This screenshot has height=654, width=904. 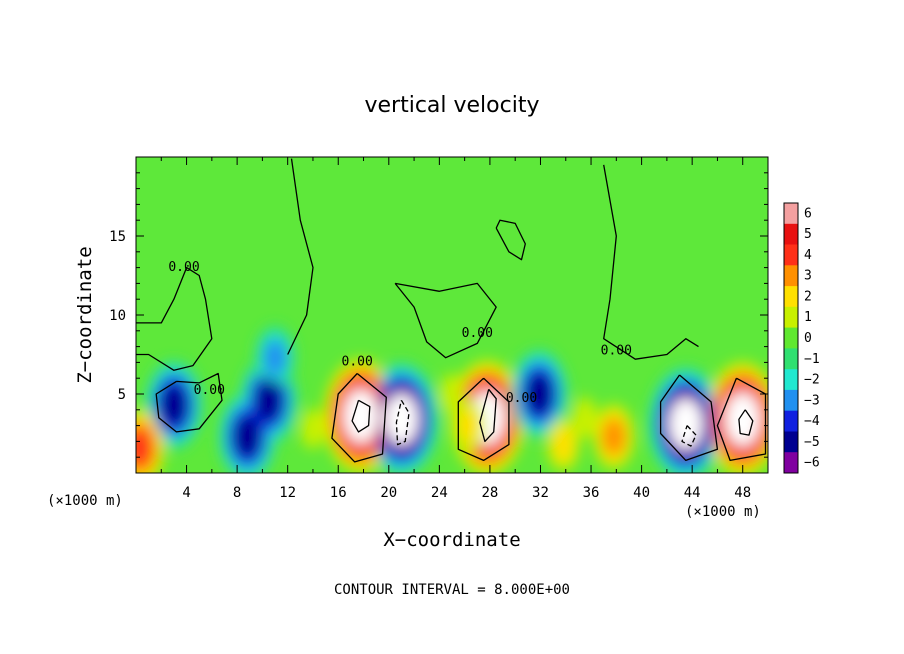 What do you see at coordinates (812, 380) in the screenshot?
I see `colorbar-label--2: −2` at bounding box center [812, 380].